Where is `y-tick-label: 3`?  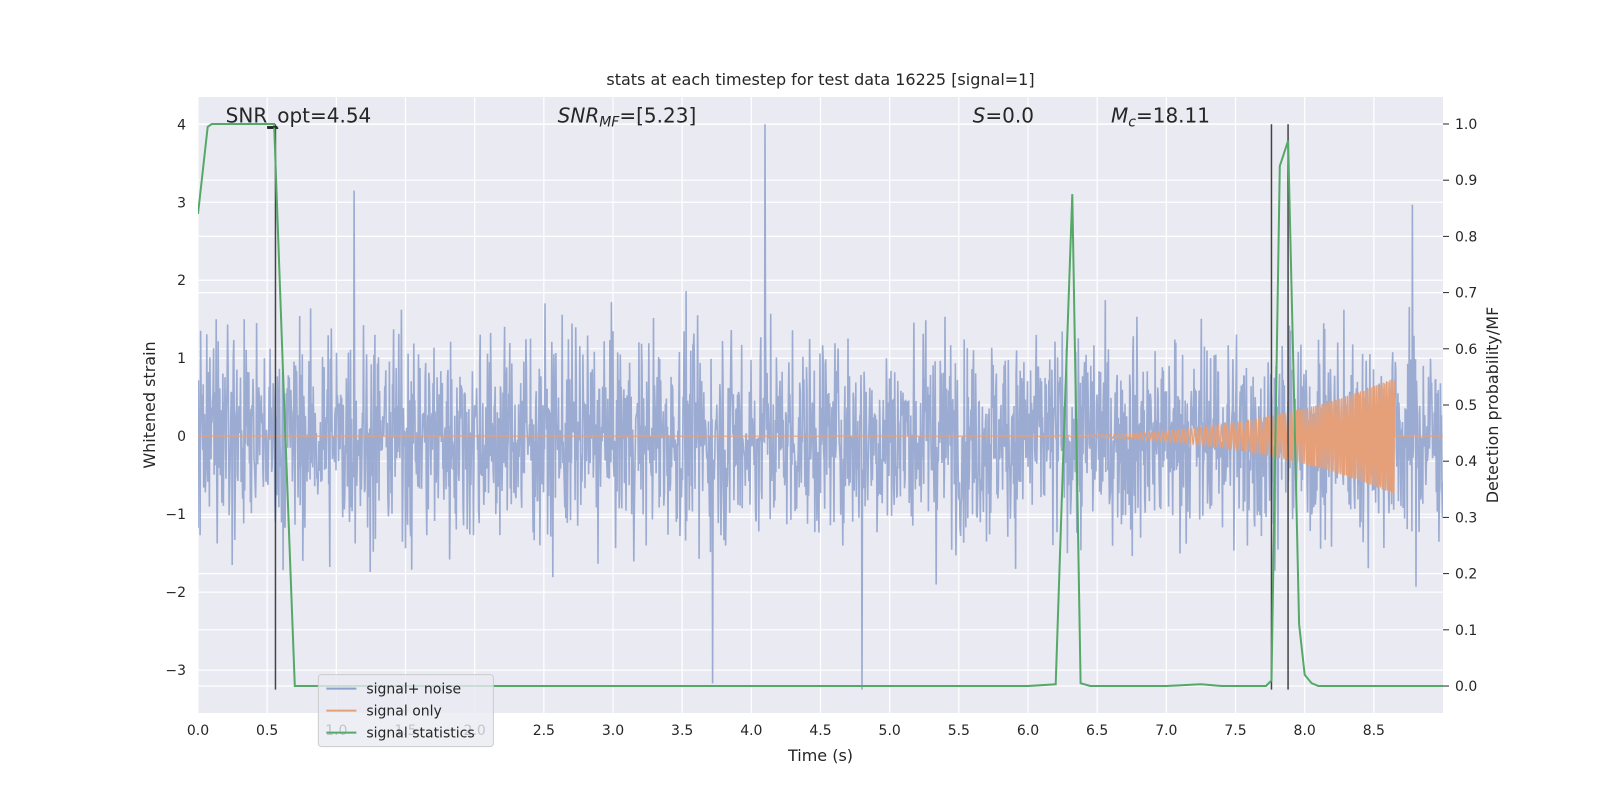 y-tick-label: 3 is located at coordinates (181, 203).